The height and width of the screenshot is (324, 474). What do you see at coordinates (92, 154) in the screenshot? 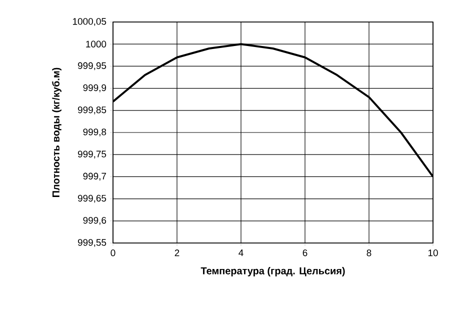
I see `y-tick-label: 999,75` at bounding box center [92, 154].